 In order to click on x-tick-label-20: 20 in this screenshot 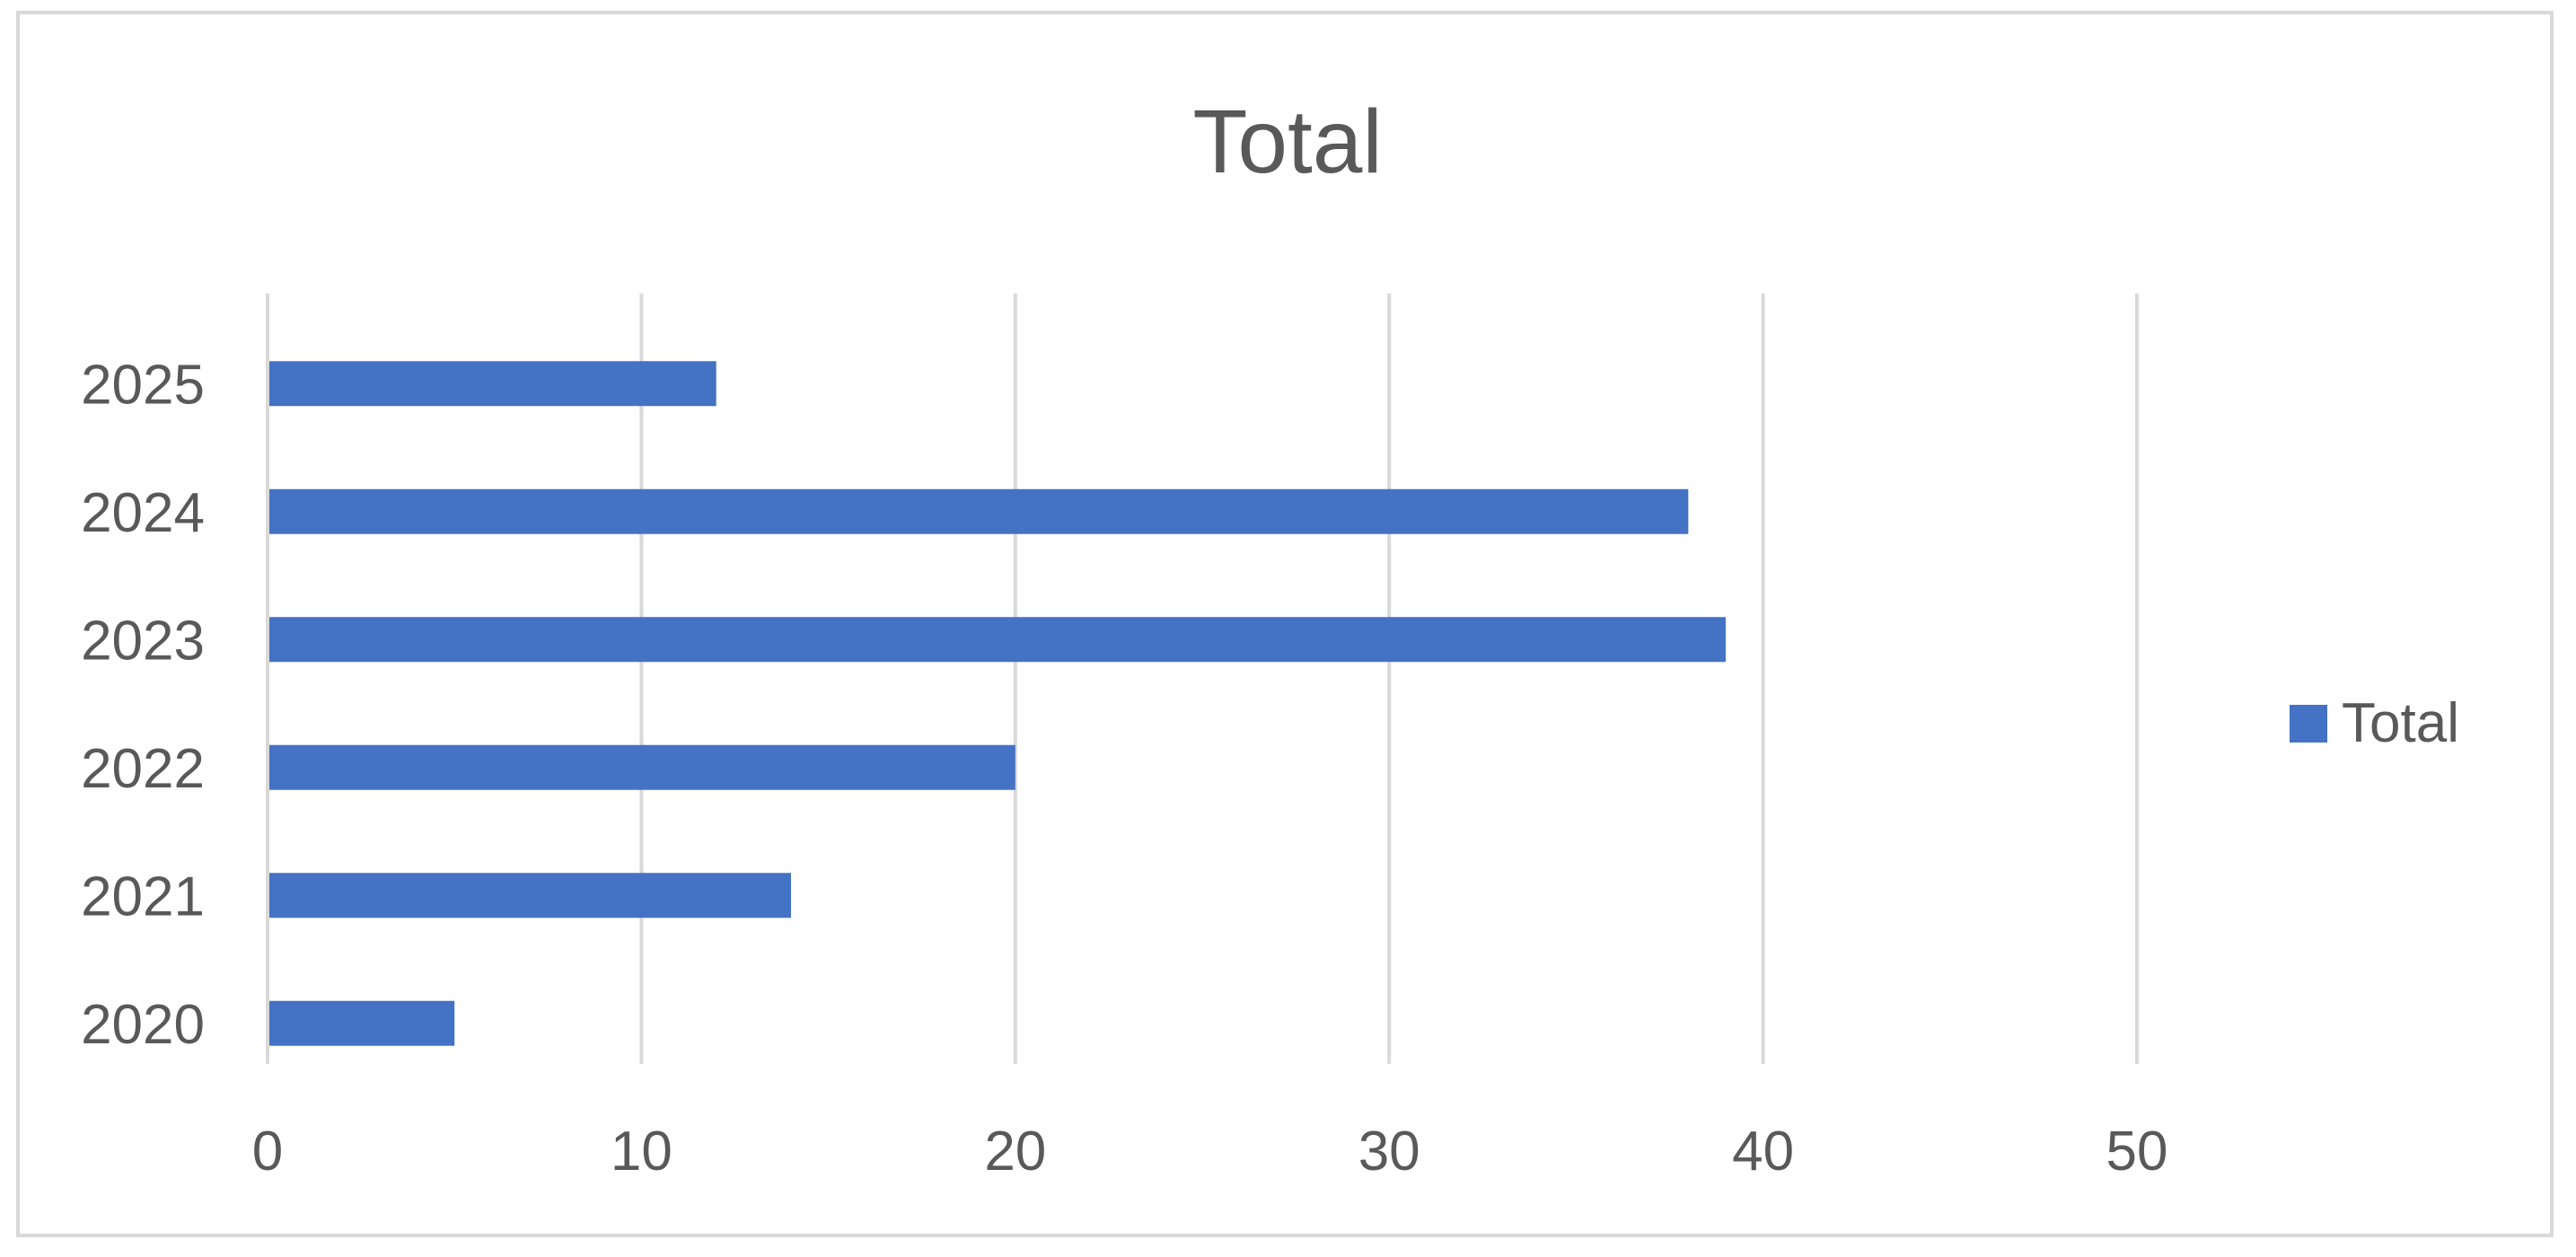, I will do `click(1015, 1152)`.